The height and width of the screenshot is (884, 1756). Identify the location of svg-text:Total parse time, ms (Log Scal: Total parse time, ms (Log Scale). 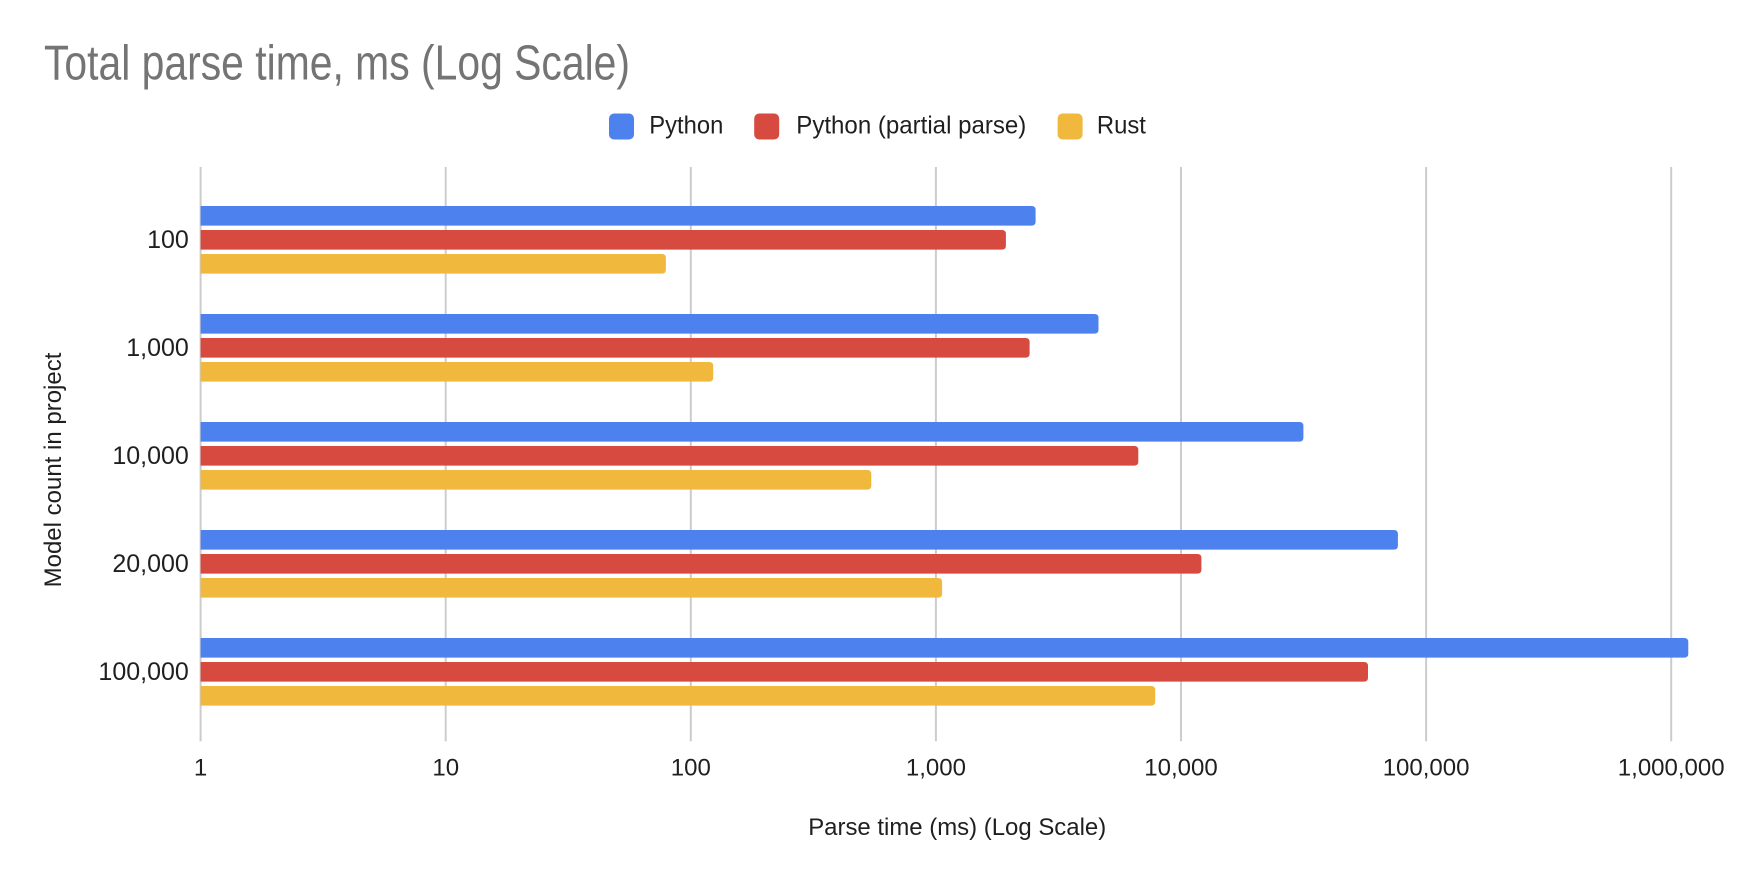
(337, 64).